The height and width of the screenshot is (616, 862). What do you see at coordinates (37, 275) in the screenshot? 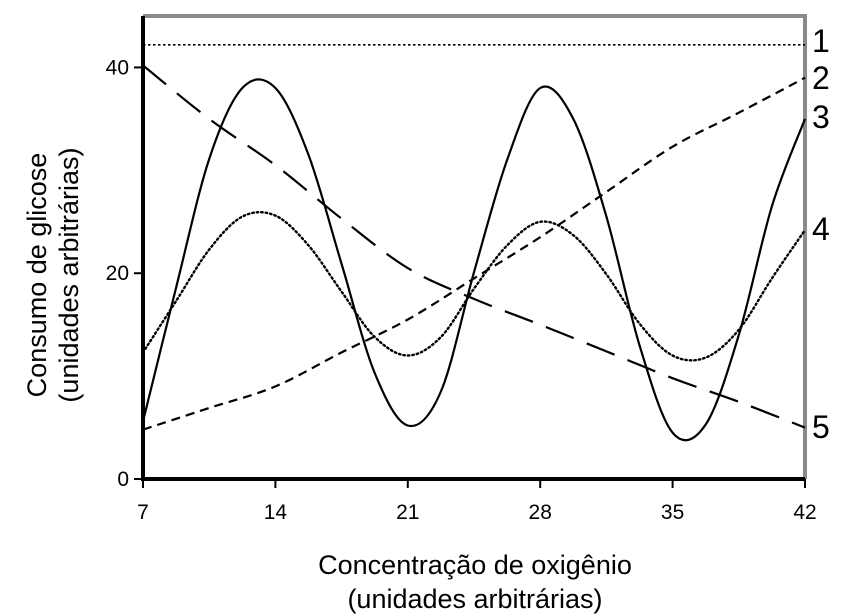
I see `y-axis-label-line-1: Consumo de glicose` at bounding box center [37, 275].